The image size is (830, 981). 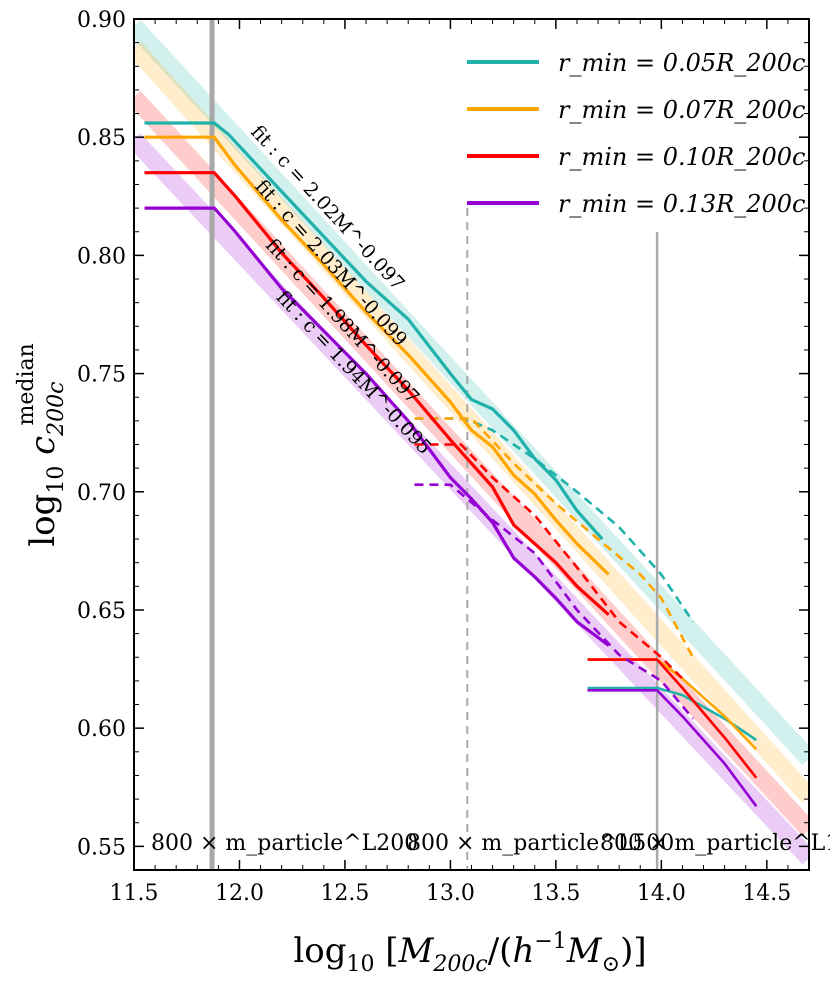 What do you see at coordinates (555, 893) in the screenshot?
I see `x-tick-label: 13.5` at bounding box center [555, 893].